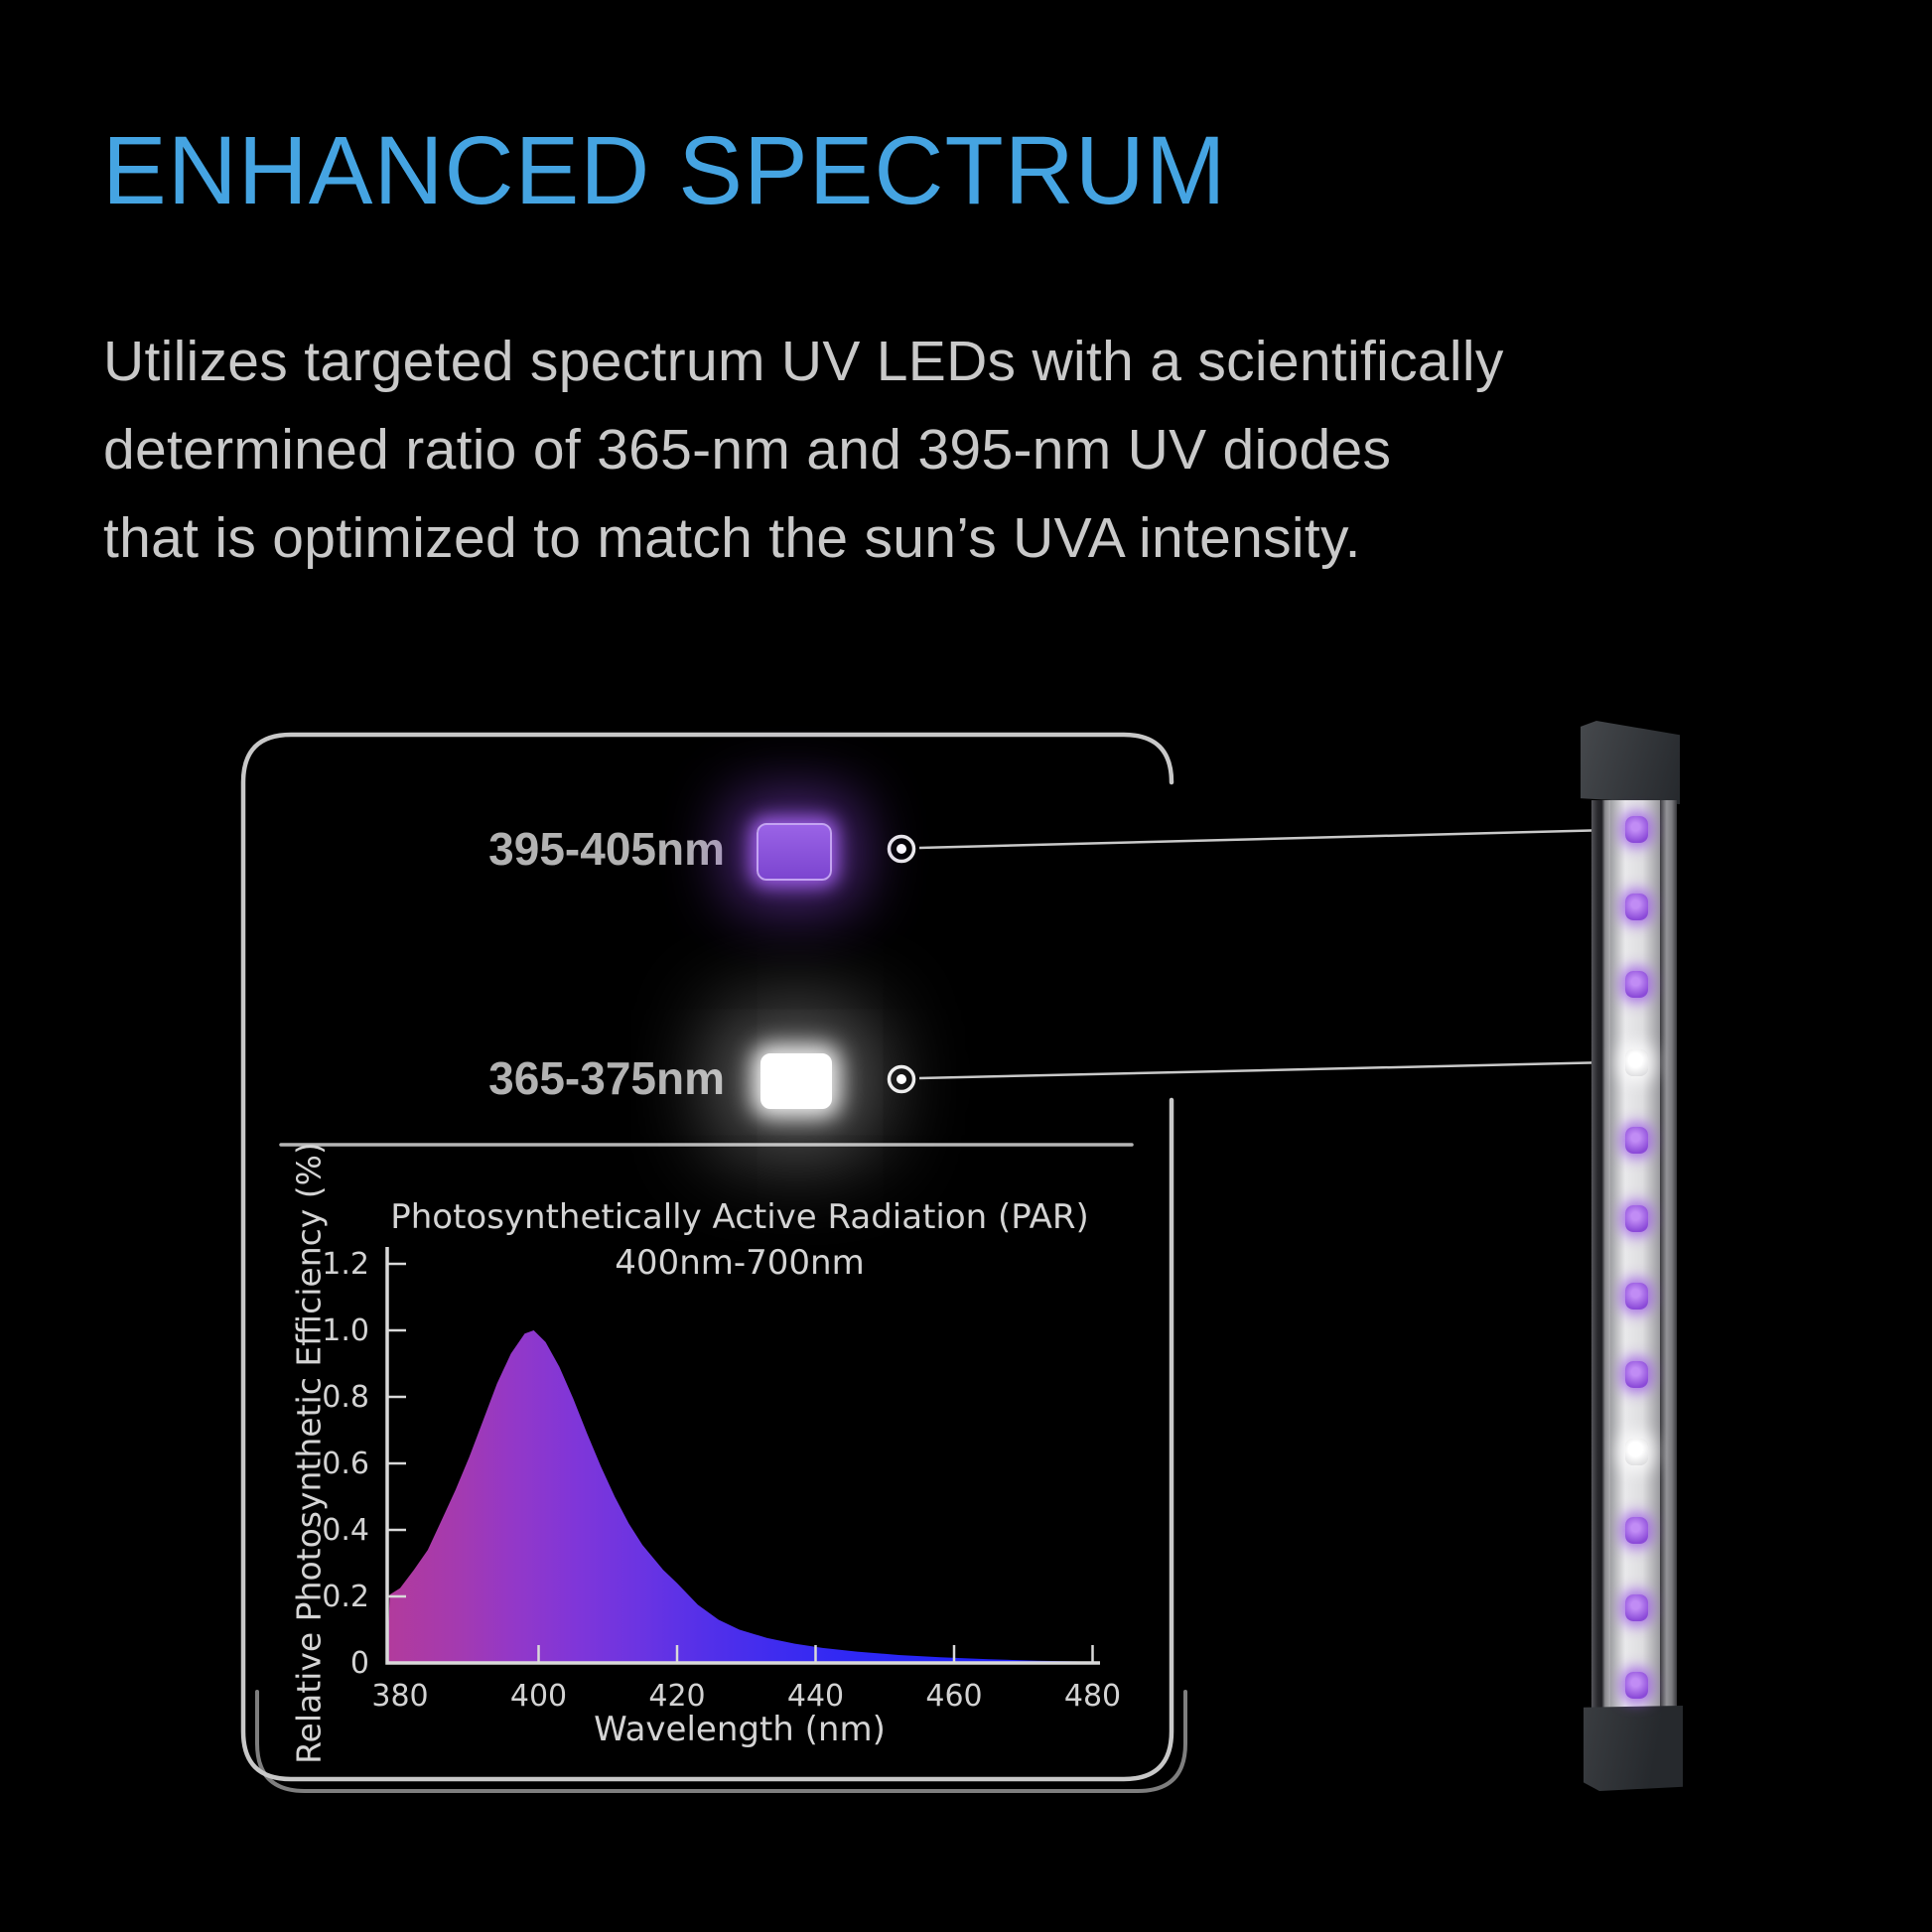 Image resolution: width=1932 pixels, height=1932 pixels. I want to click on led-bar-channel, so click(1635, 1255).